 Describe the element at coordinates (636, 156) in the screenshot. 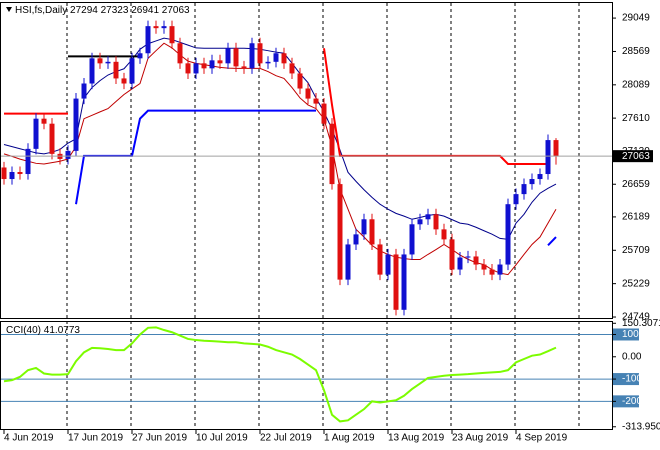

I see `last-price-label: 27063` at that location.